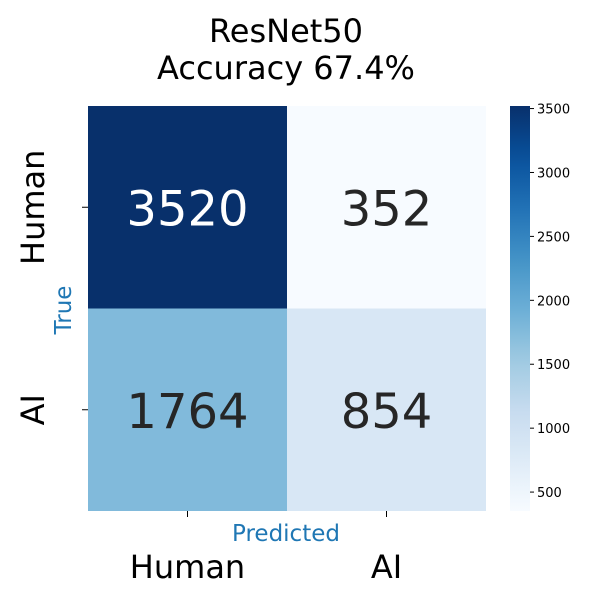 The image size is (600, 600). I want to click on cell-value-label-1-1: 854, so click(387, 412).